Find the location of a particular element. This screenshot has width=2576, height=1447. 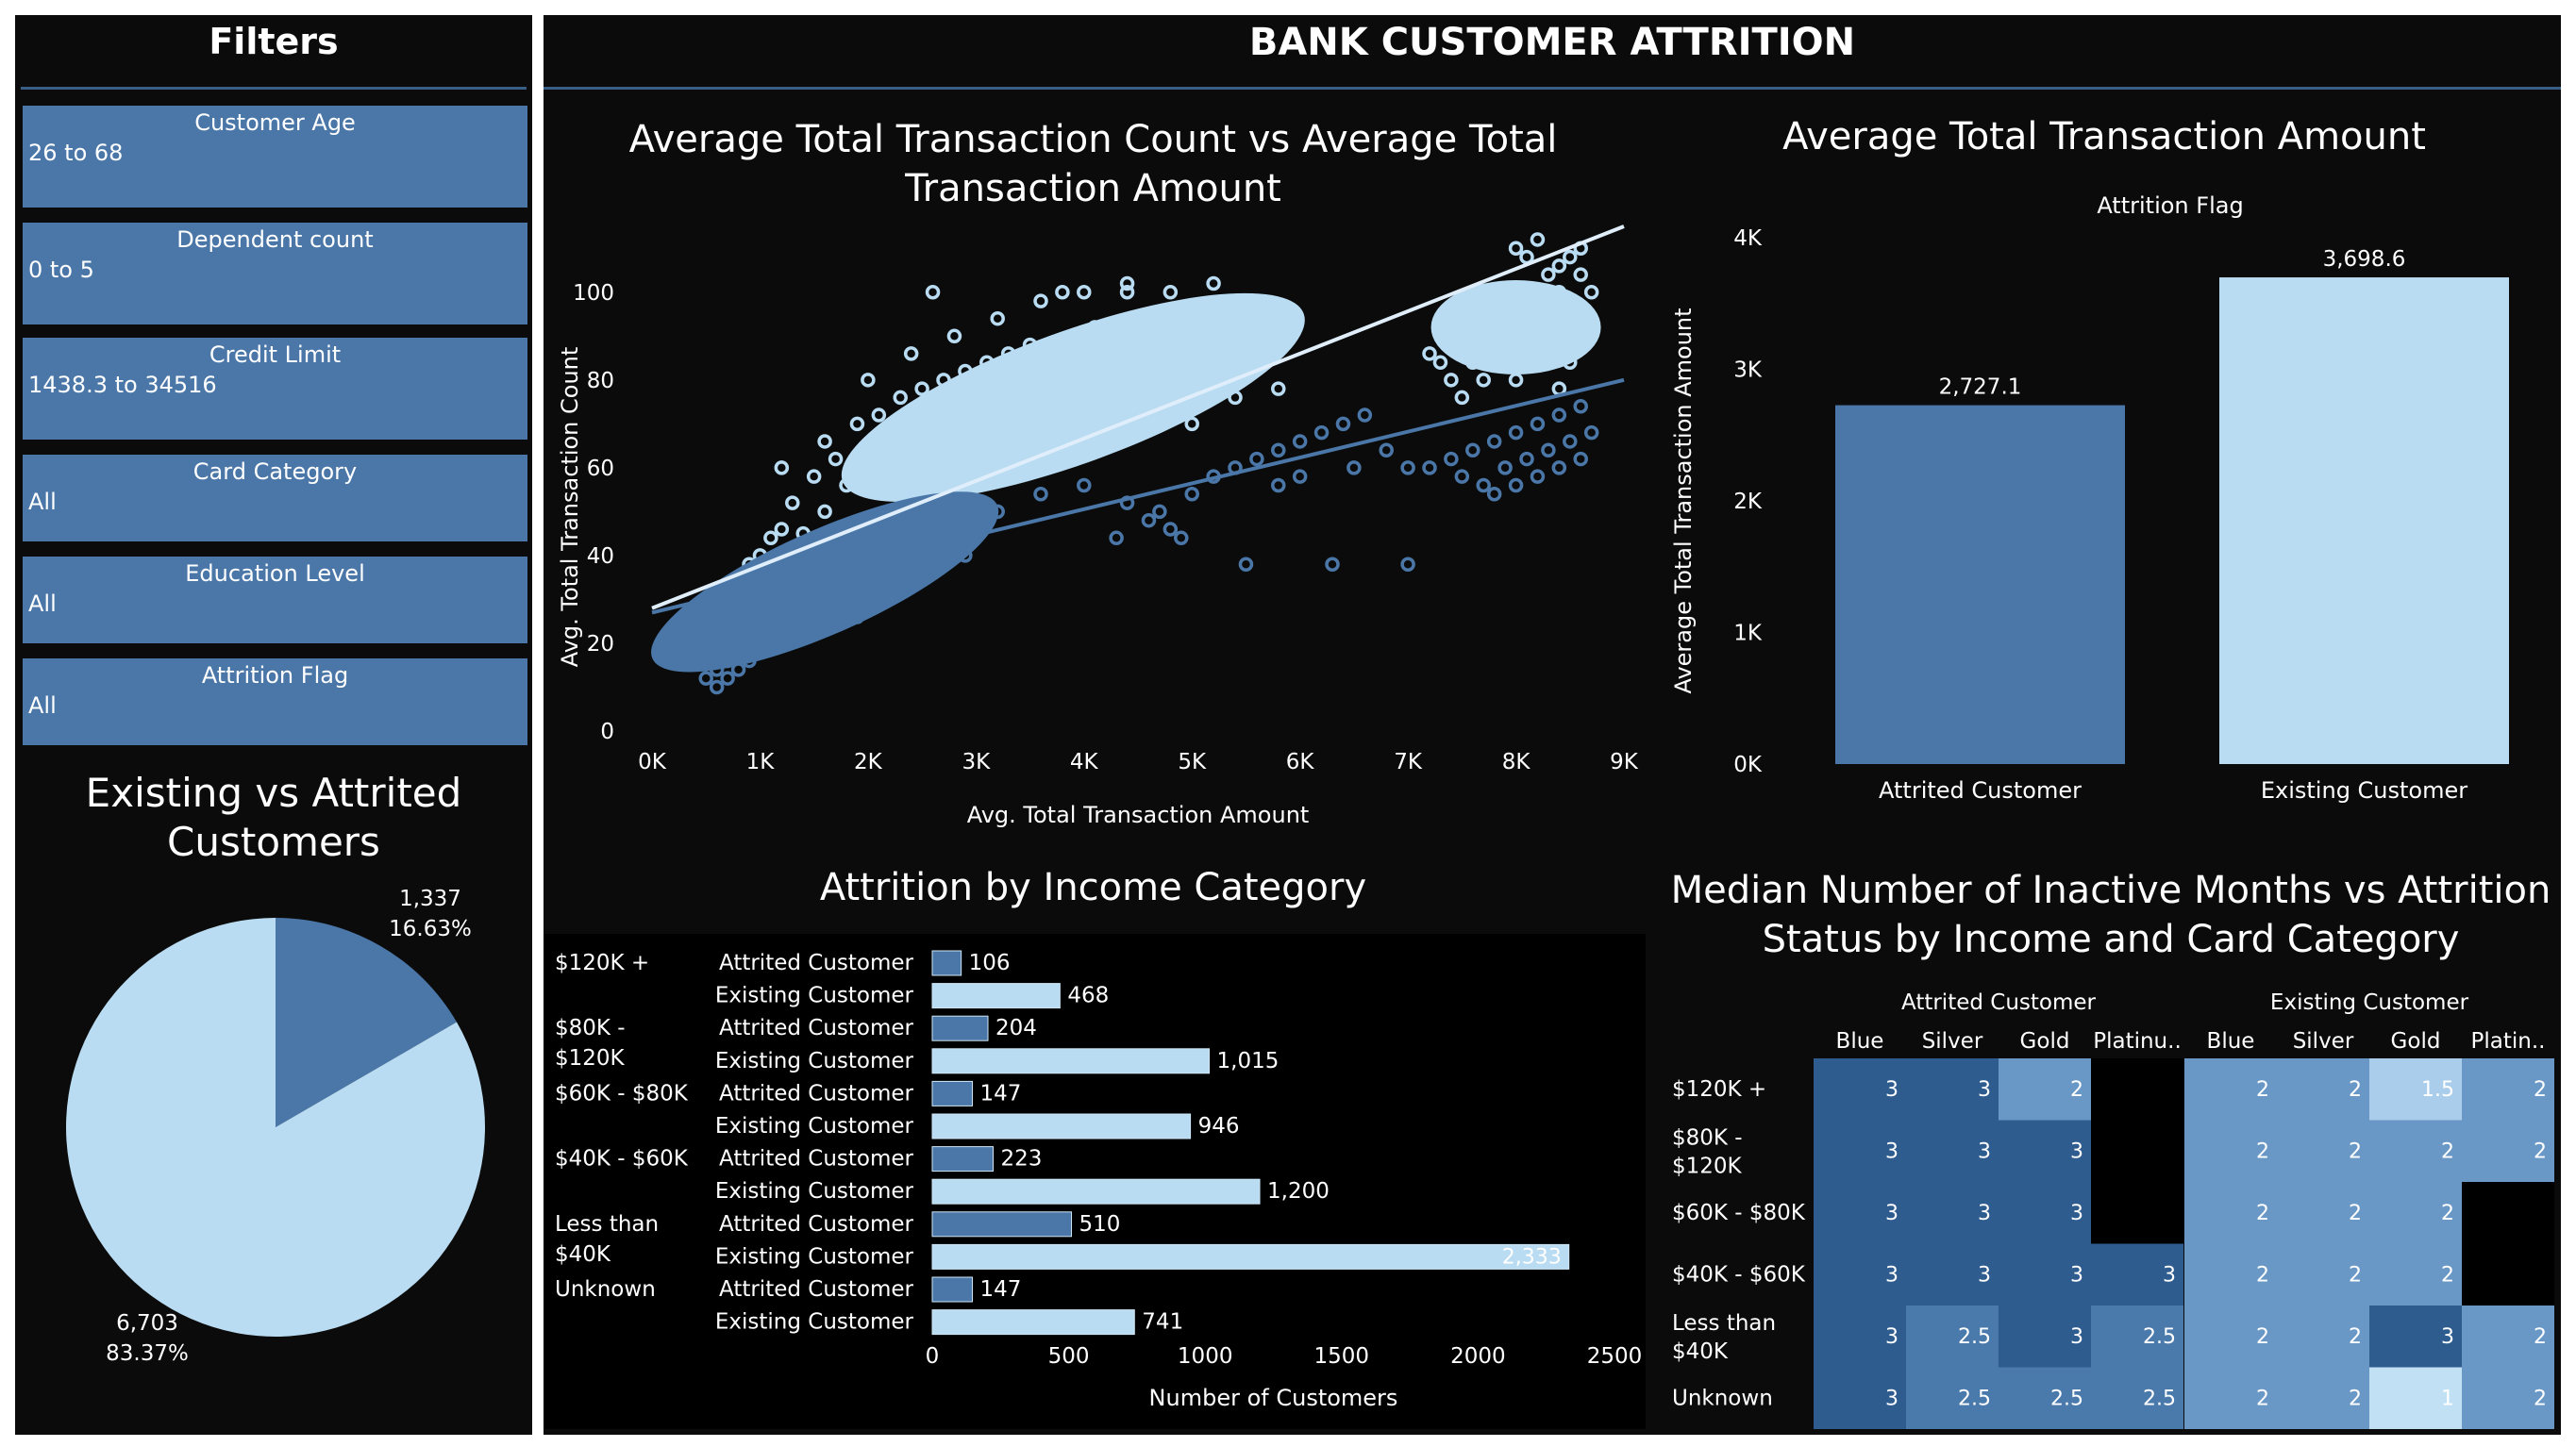

filter-card-category: Card Category All is located at coordinates (275, 498).